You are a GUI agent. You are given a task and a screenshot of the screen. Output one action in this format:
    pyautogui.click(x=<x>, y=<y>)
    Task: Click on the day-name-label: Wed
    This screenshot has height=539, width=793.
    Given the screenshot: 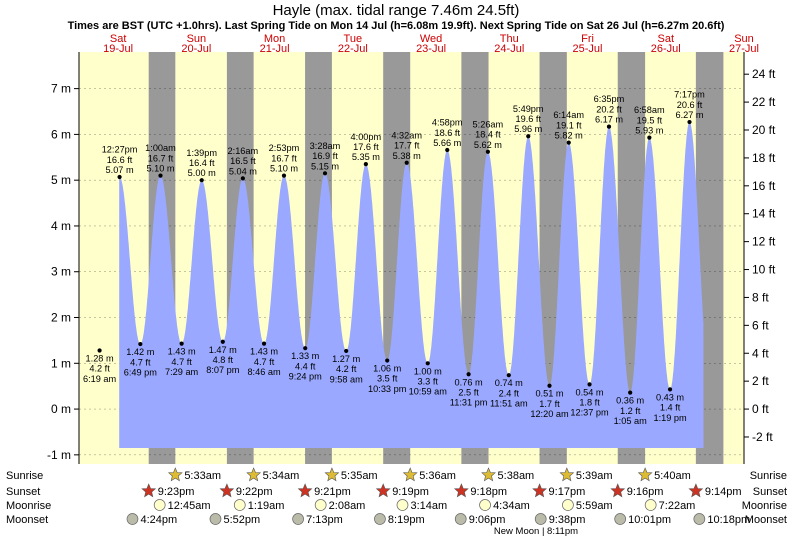 What is the action you would take?
    pyautogui.click(x=431, y=39)
    